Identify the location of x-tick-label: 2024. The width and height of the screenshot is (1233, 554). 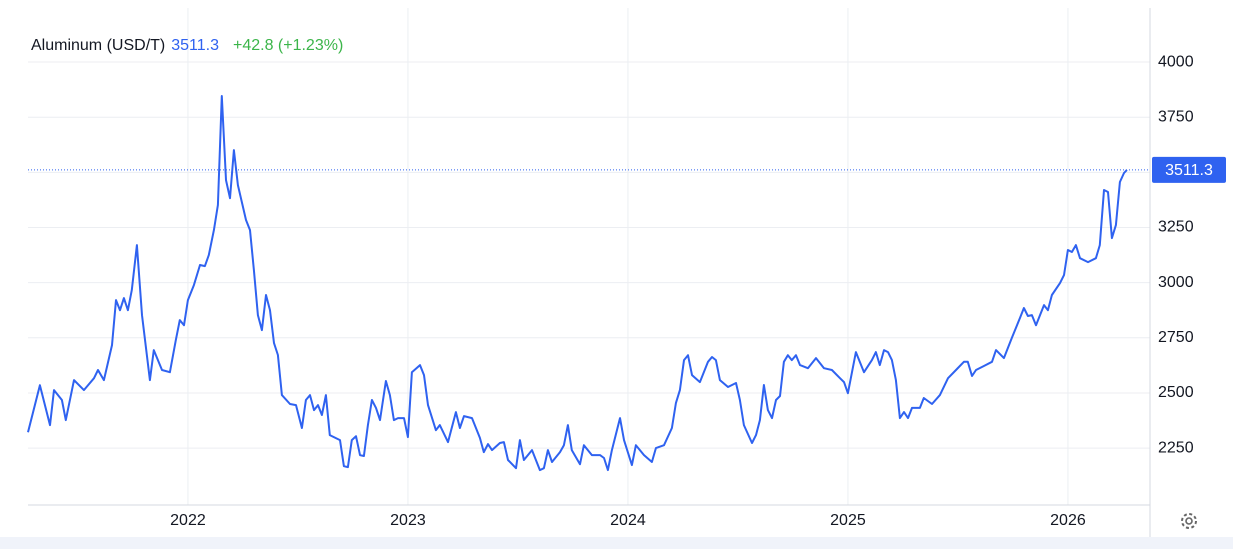
(628, 520).